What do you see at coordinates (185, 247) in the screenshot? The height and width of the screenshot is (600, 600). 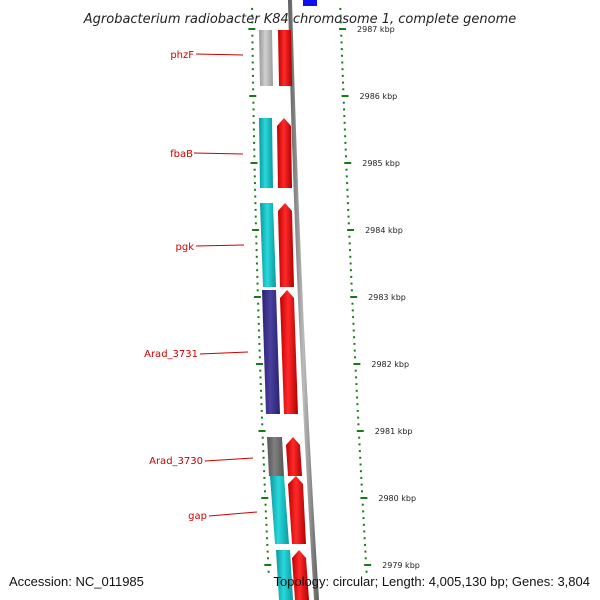 I see `gene-label-pgk: pgk` at bounding box center [185, 247].